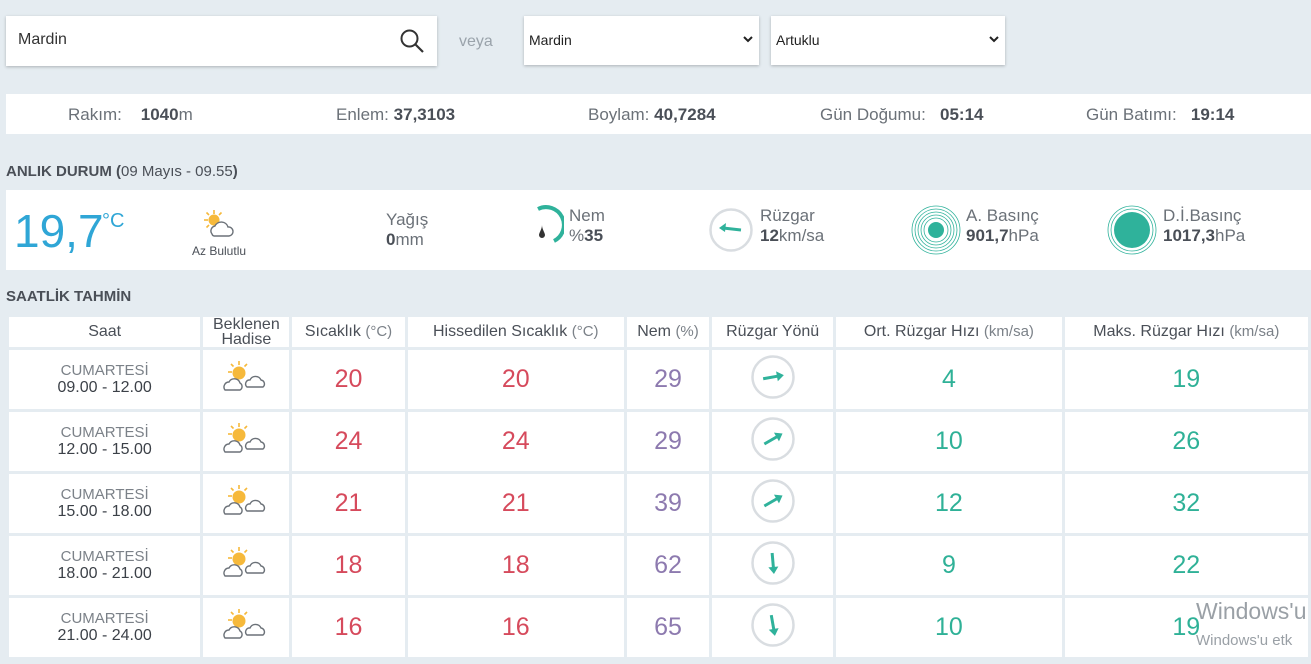 This screenshot has width=1311, height=664. I want to click on max-wind-cell: 32, so click(1186, 503).